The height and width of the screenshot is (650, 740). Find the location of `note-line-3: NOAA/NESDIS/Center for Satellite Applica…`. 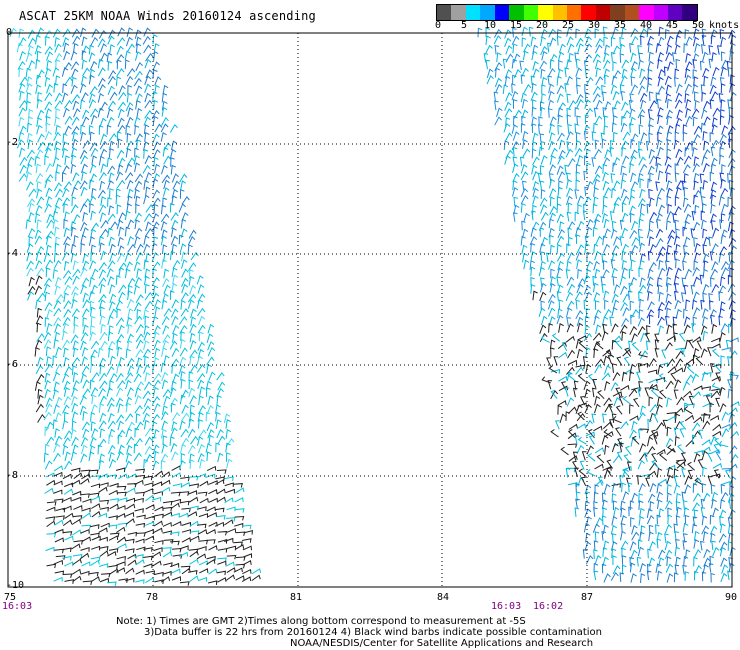

note-line-3: NOAA/NESDIS/Center for Satellite Applica… is located at coordinates (442, 643).